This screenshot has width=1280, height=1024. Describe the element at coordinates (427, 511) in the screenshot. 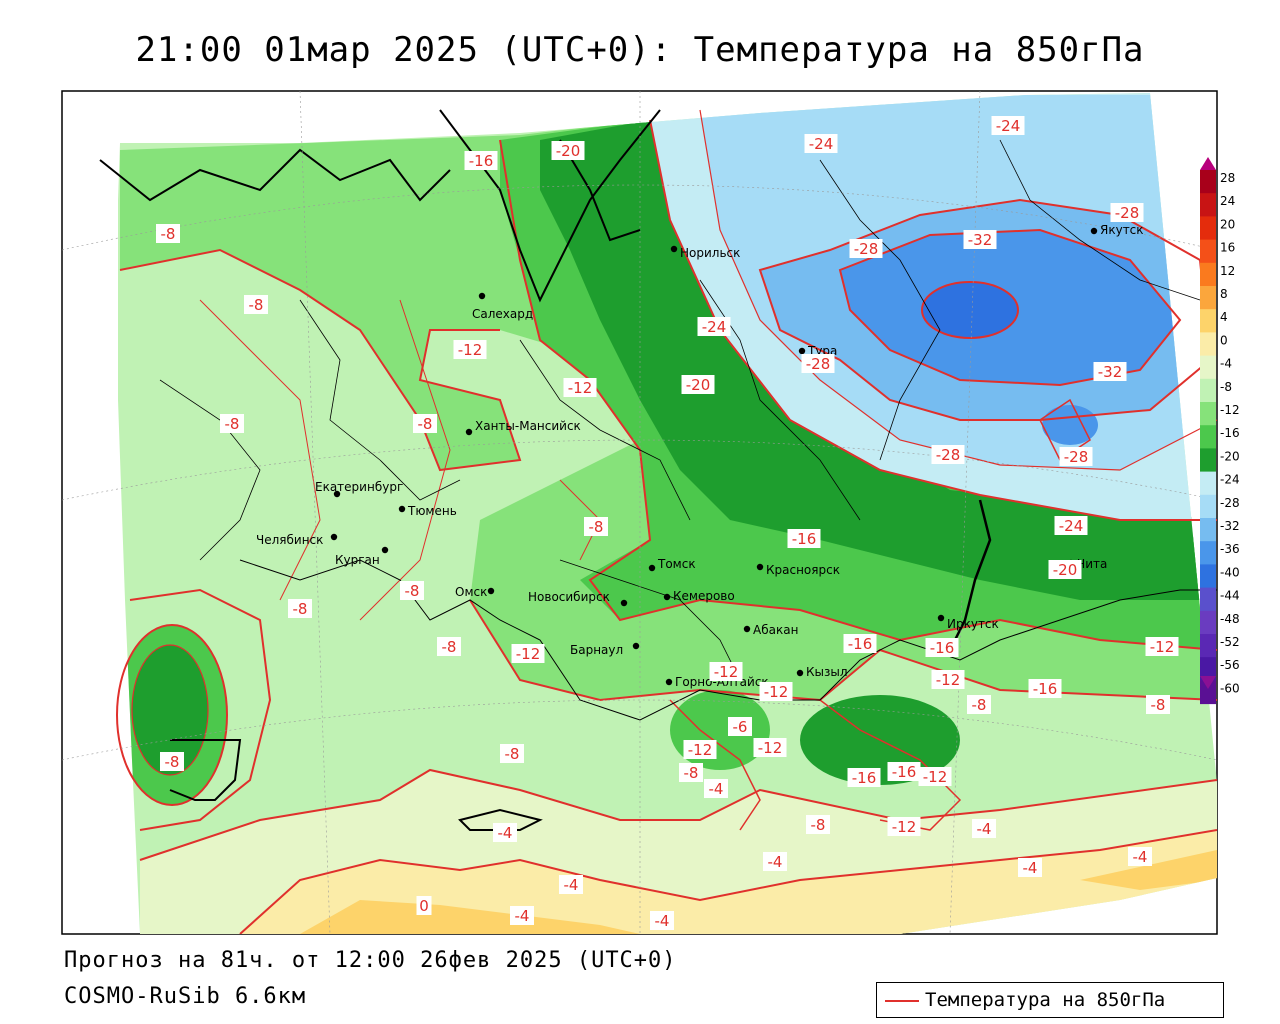

I see `city-marker: Тюмень` at that location.